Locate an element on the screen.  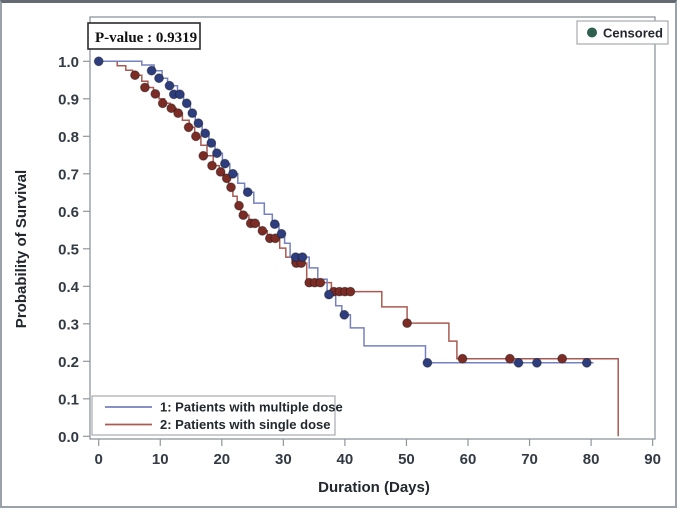
x-tick-label: 10 is located at coordinates (160, 459).